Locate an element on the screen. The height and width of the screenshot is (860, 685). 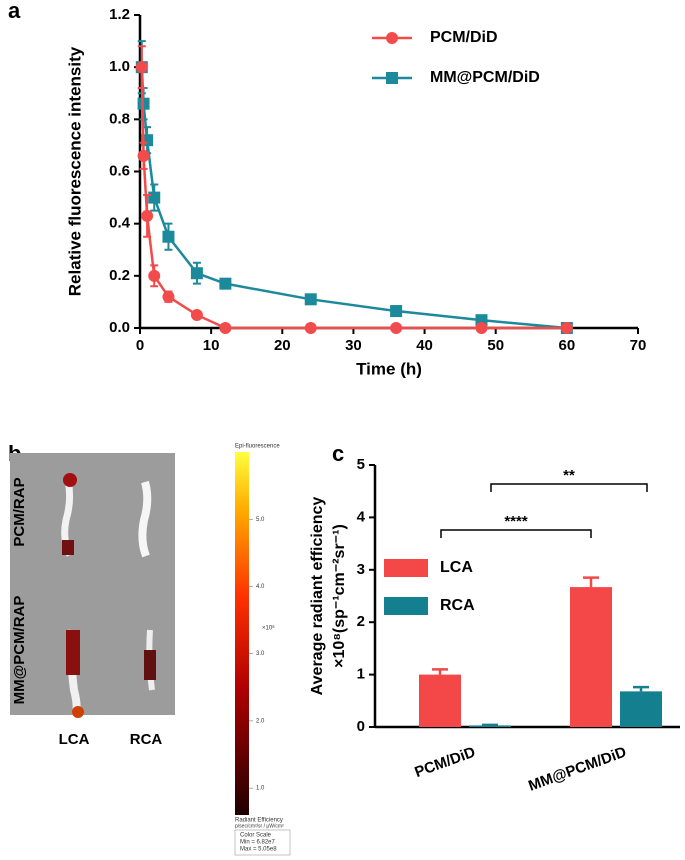
colorbar-tick-label: 5.0 is located at coordinates (260, 520).